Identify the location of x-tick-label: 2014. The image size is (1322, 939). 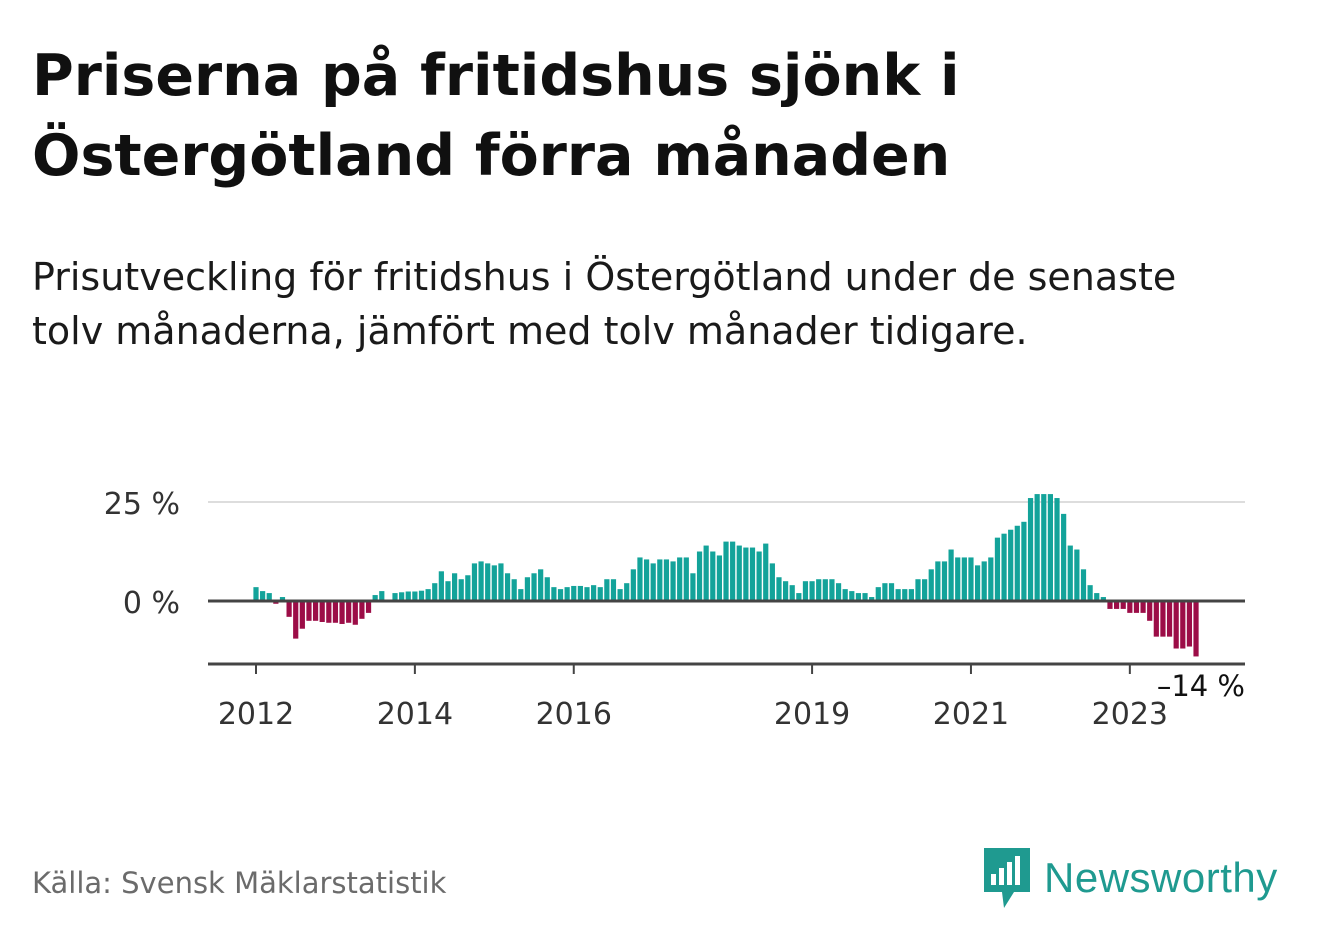
(415, 714).